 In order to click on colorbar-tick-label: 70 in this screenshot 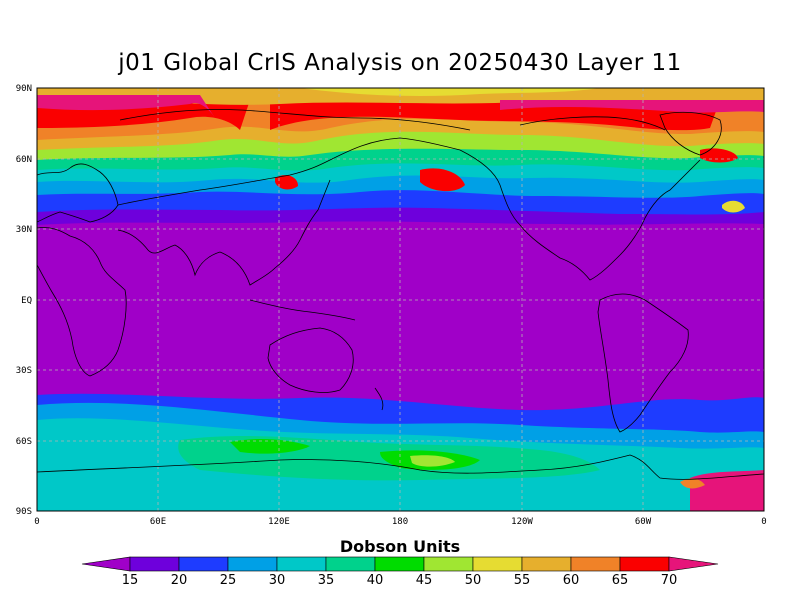, I will do `click(669, 580)`.